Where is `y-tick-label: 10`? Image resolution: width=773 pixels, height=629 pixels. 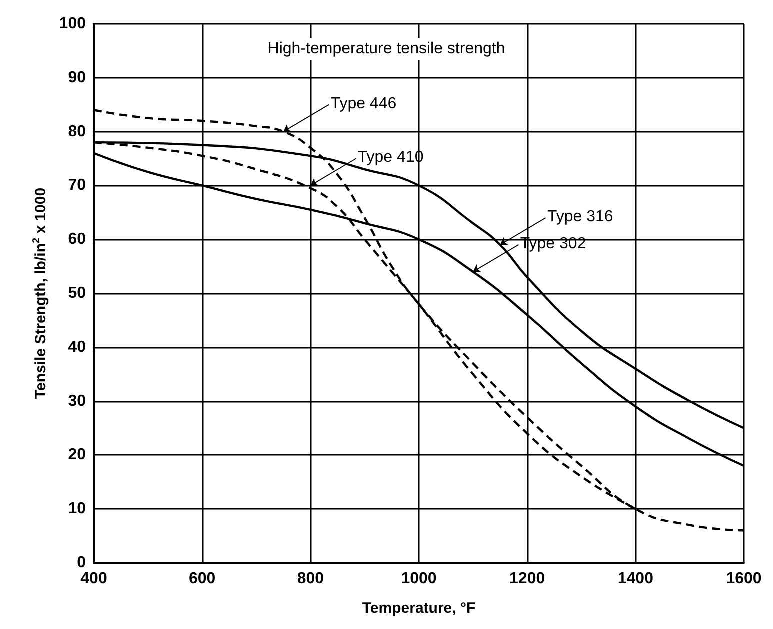
y-tick-label: 10 is located at coordinates (77, 509).